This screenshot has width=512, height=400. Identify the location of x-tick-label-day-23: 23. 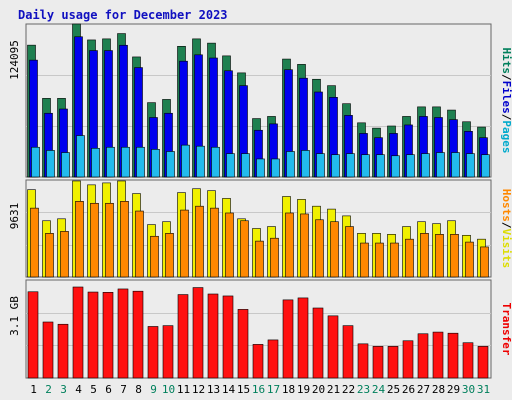
(363, 389).